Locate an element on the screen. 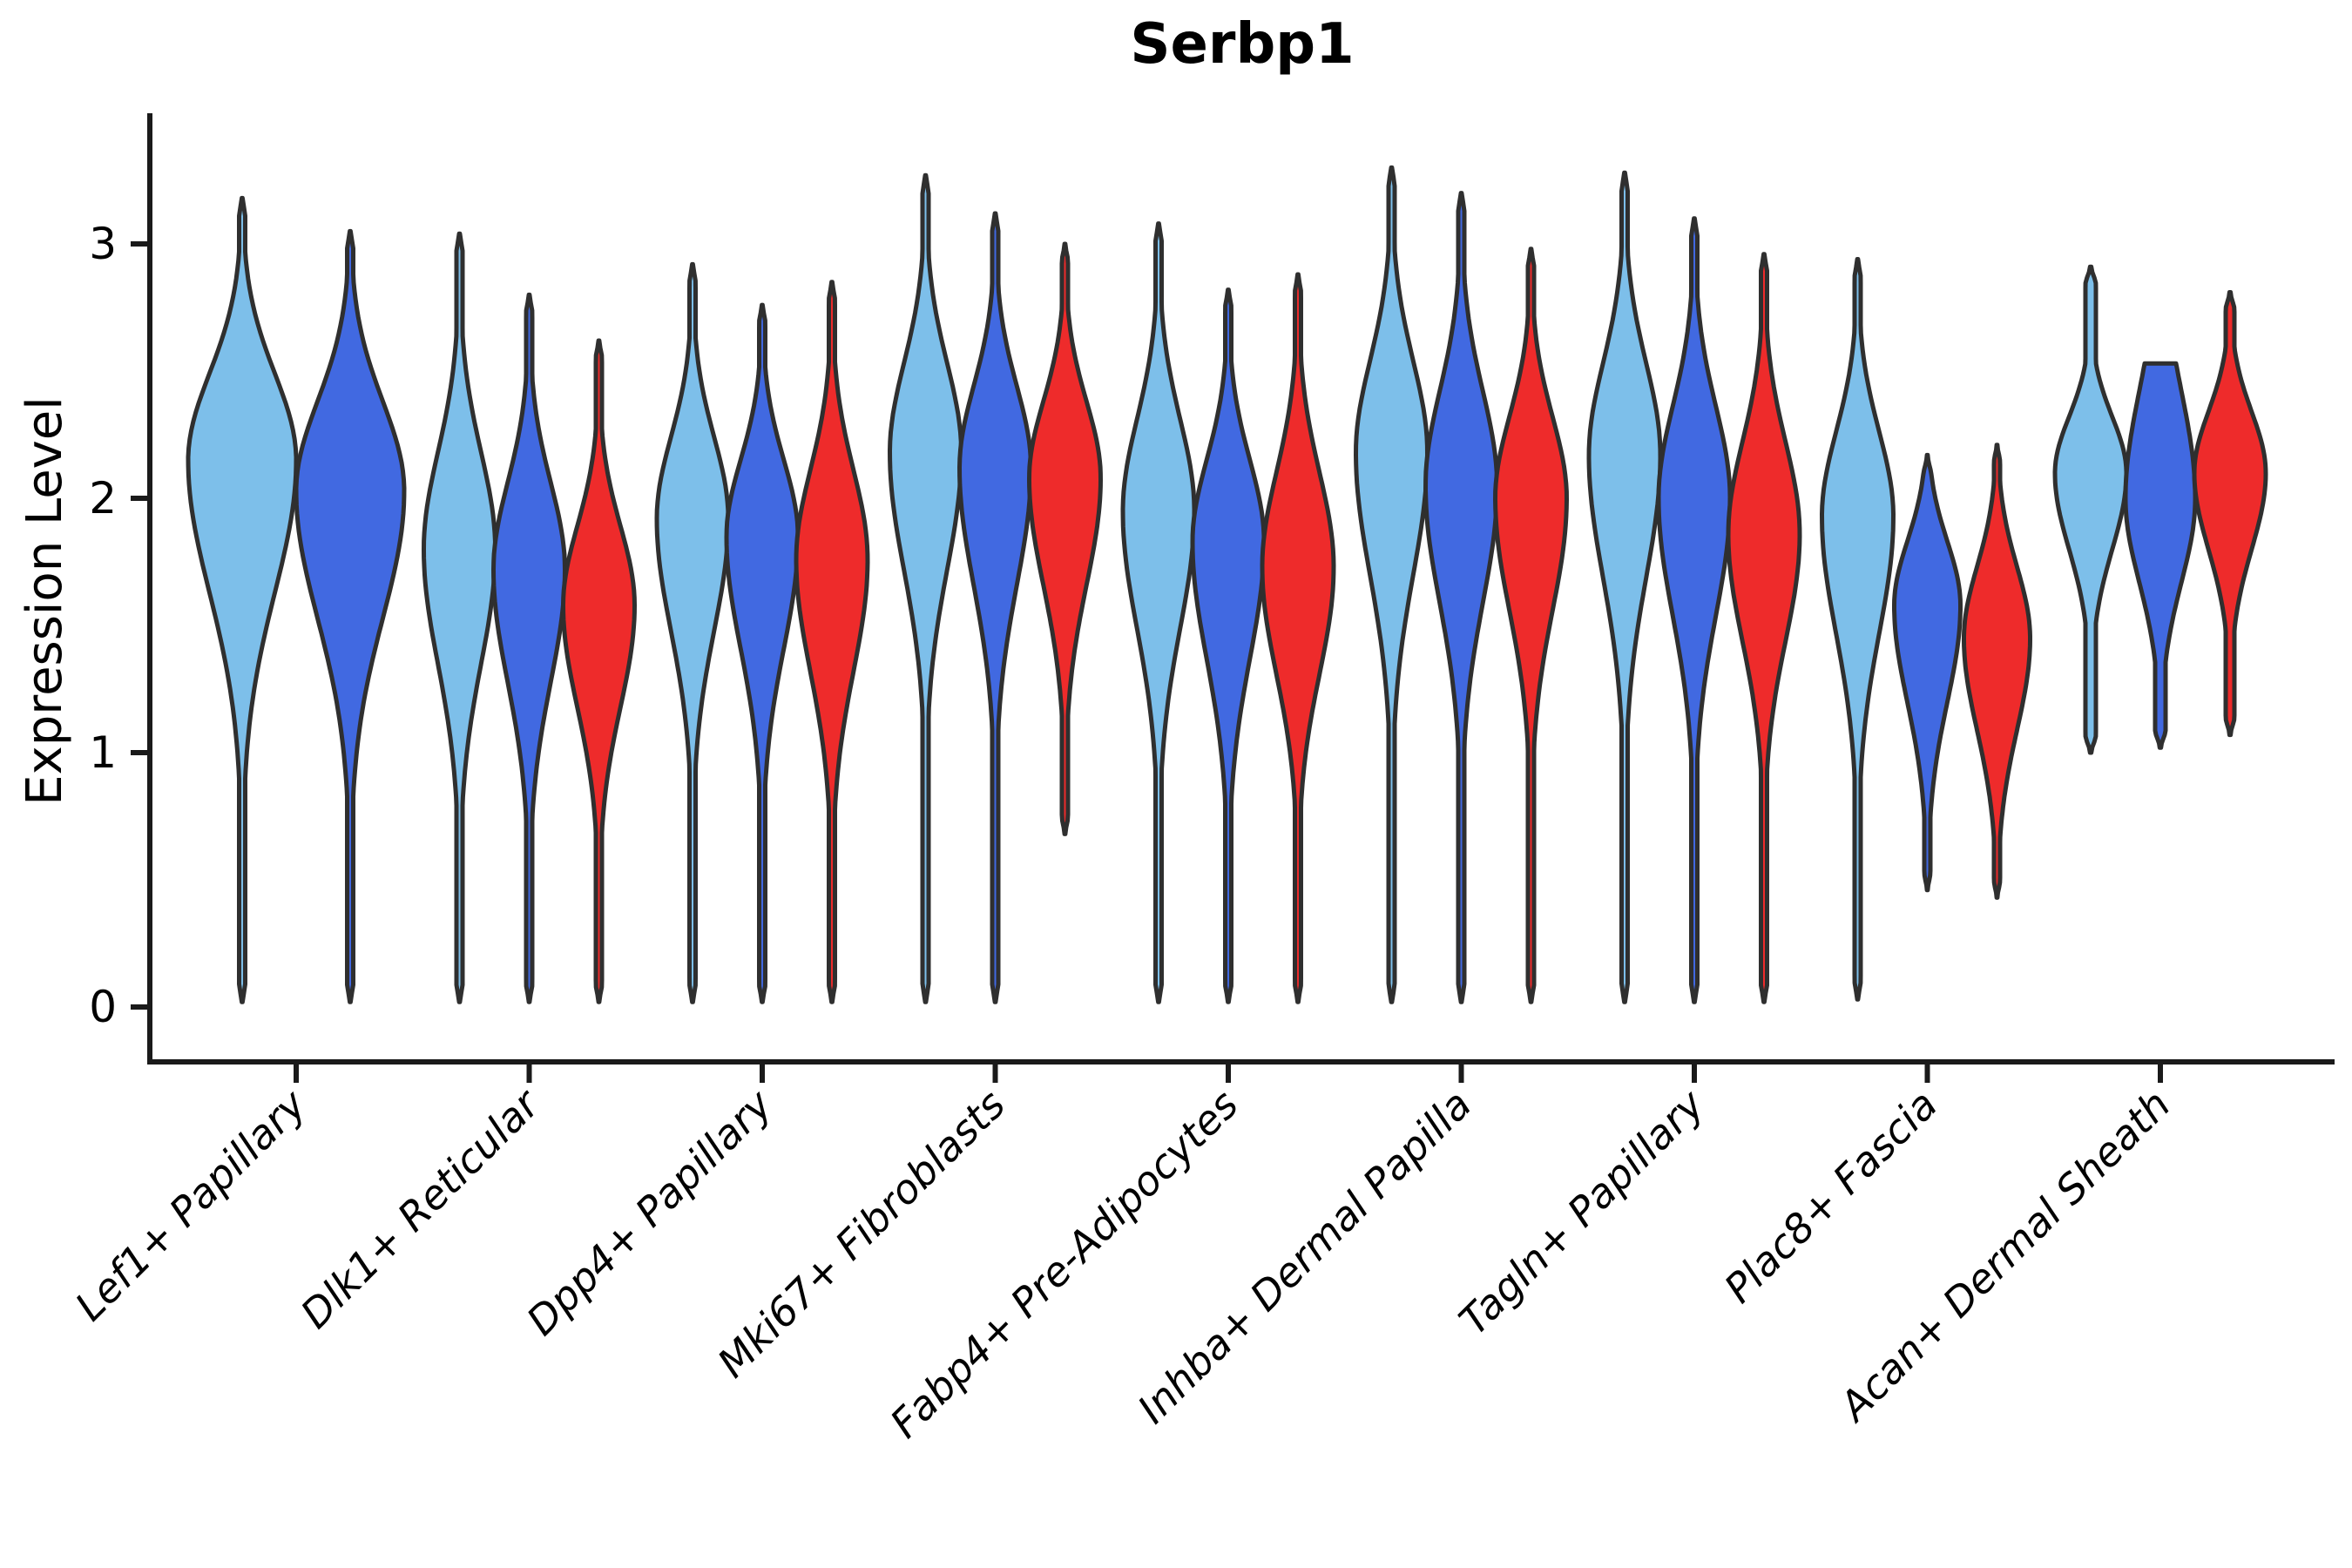  x-tick-label: Plac8+ Fascia is located at coordinates (1830, 1196).